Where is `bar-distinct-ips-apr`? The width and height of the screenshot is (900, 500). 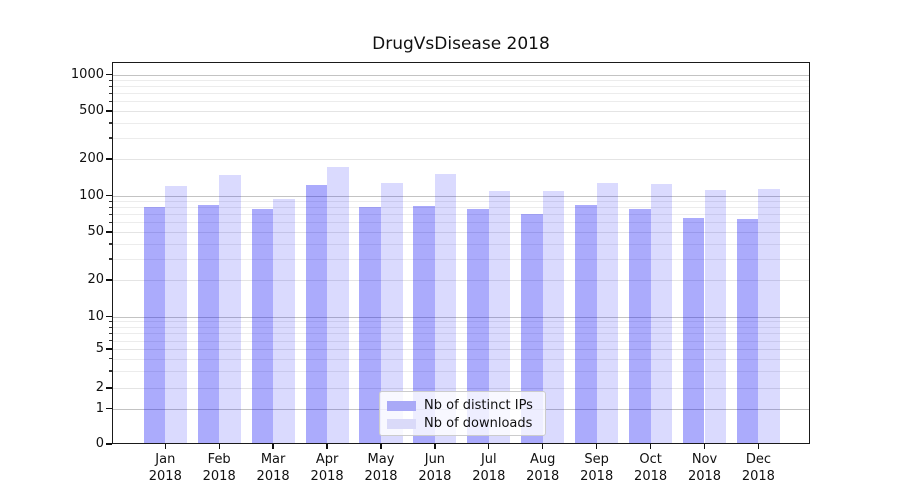 bar-distinct-ips-apr is located at coordinates (316, 314).